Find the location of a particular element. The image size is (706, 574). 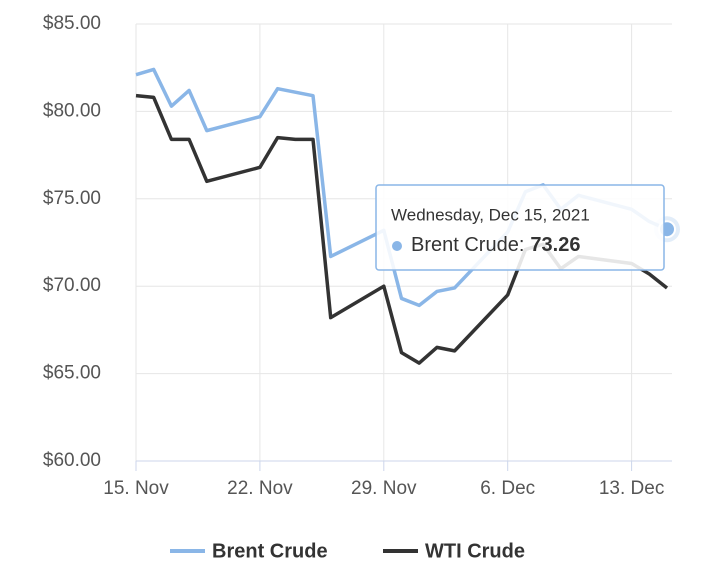

y-tick-label: $60.00 is located at coordinates (72, 460).